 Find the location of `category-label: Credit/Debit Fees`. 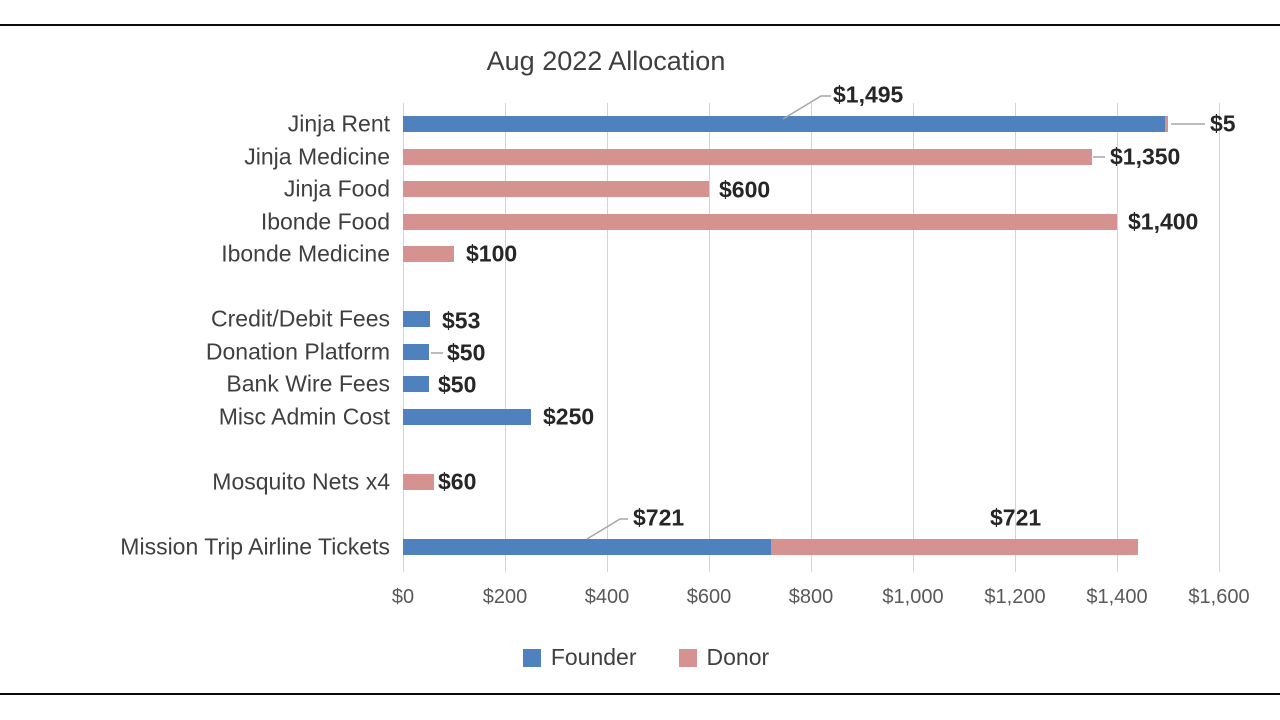

category-label: Credit/Debit Fees is located at coordinates (300, 318).